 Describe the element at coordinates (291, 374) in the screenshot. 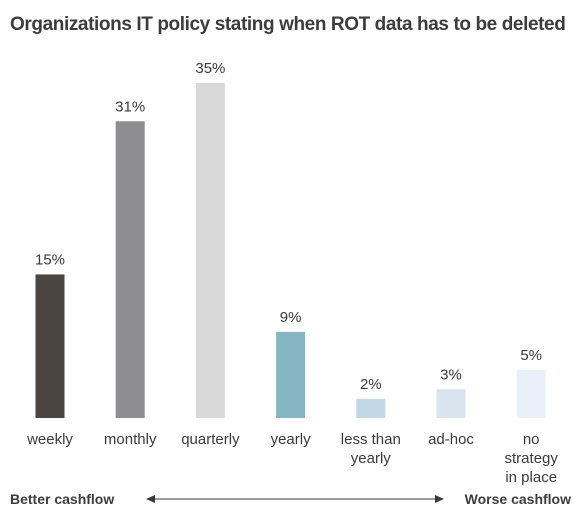

I see `bar-yearly` at that location.